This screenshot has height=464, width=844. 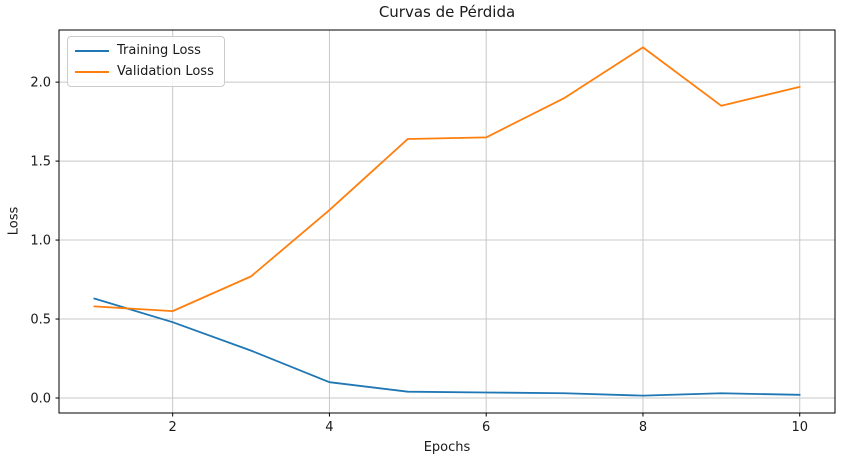 I want to click on legend: Training Loss Validation Loss, so click(x=146, y=61).